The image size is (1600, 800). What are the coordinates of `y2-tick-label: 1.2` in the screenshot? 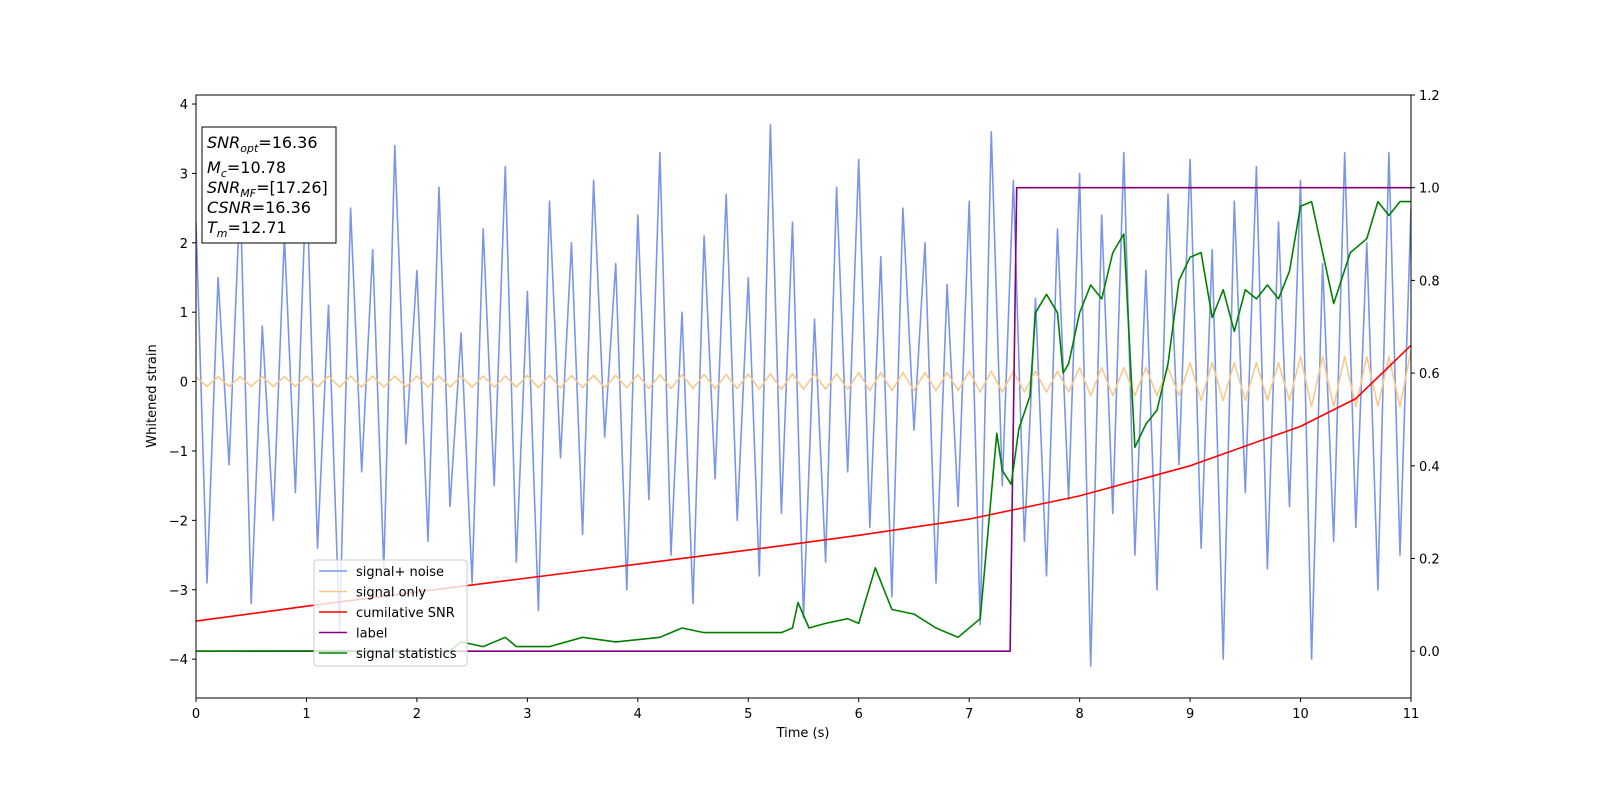 It's located at (1429, 96).